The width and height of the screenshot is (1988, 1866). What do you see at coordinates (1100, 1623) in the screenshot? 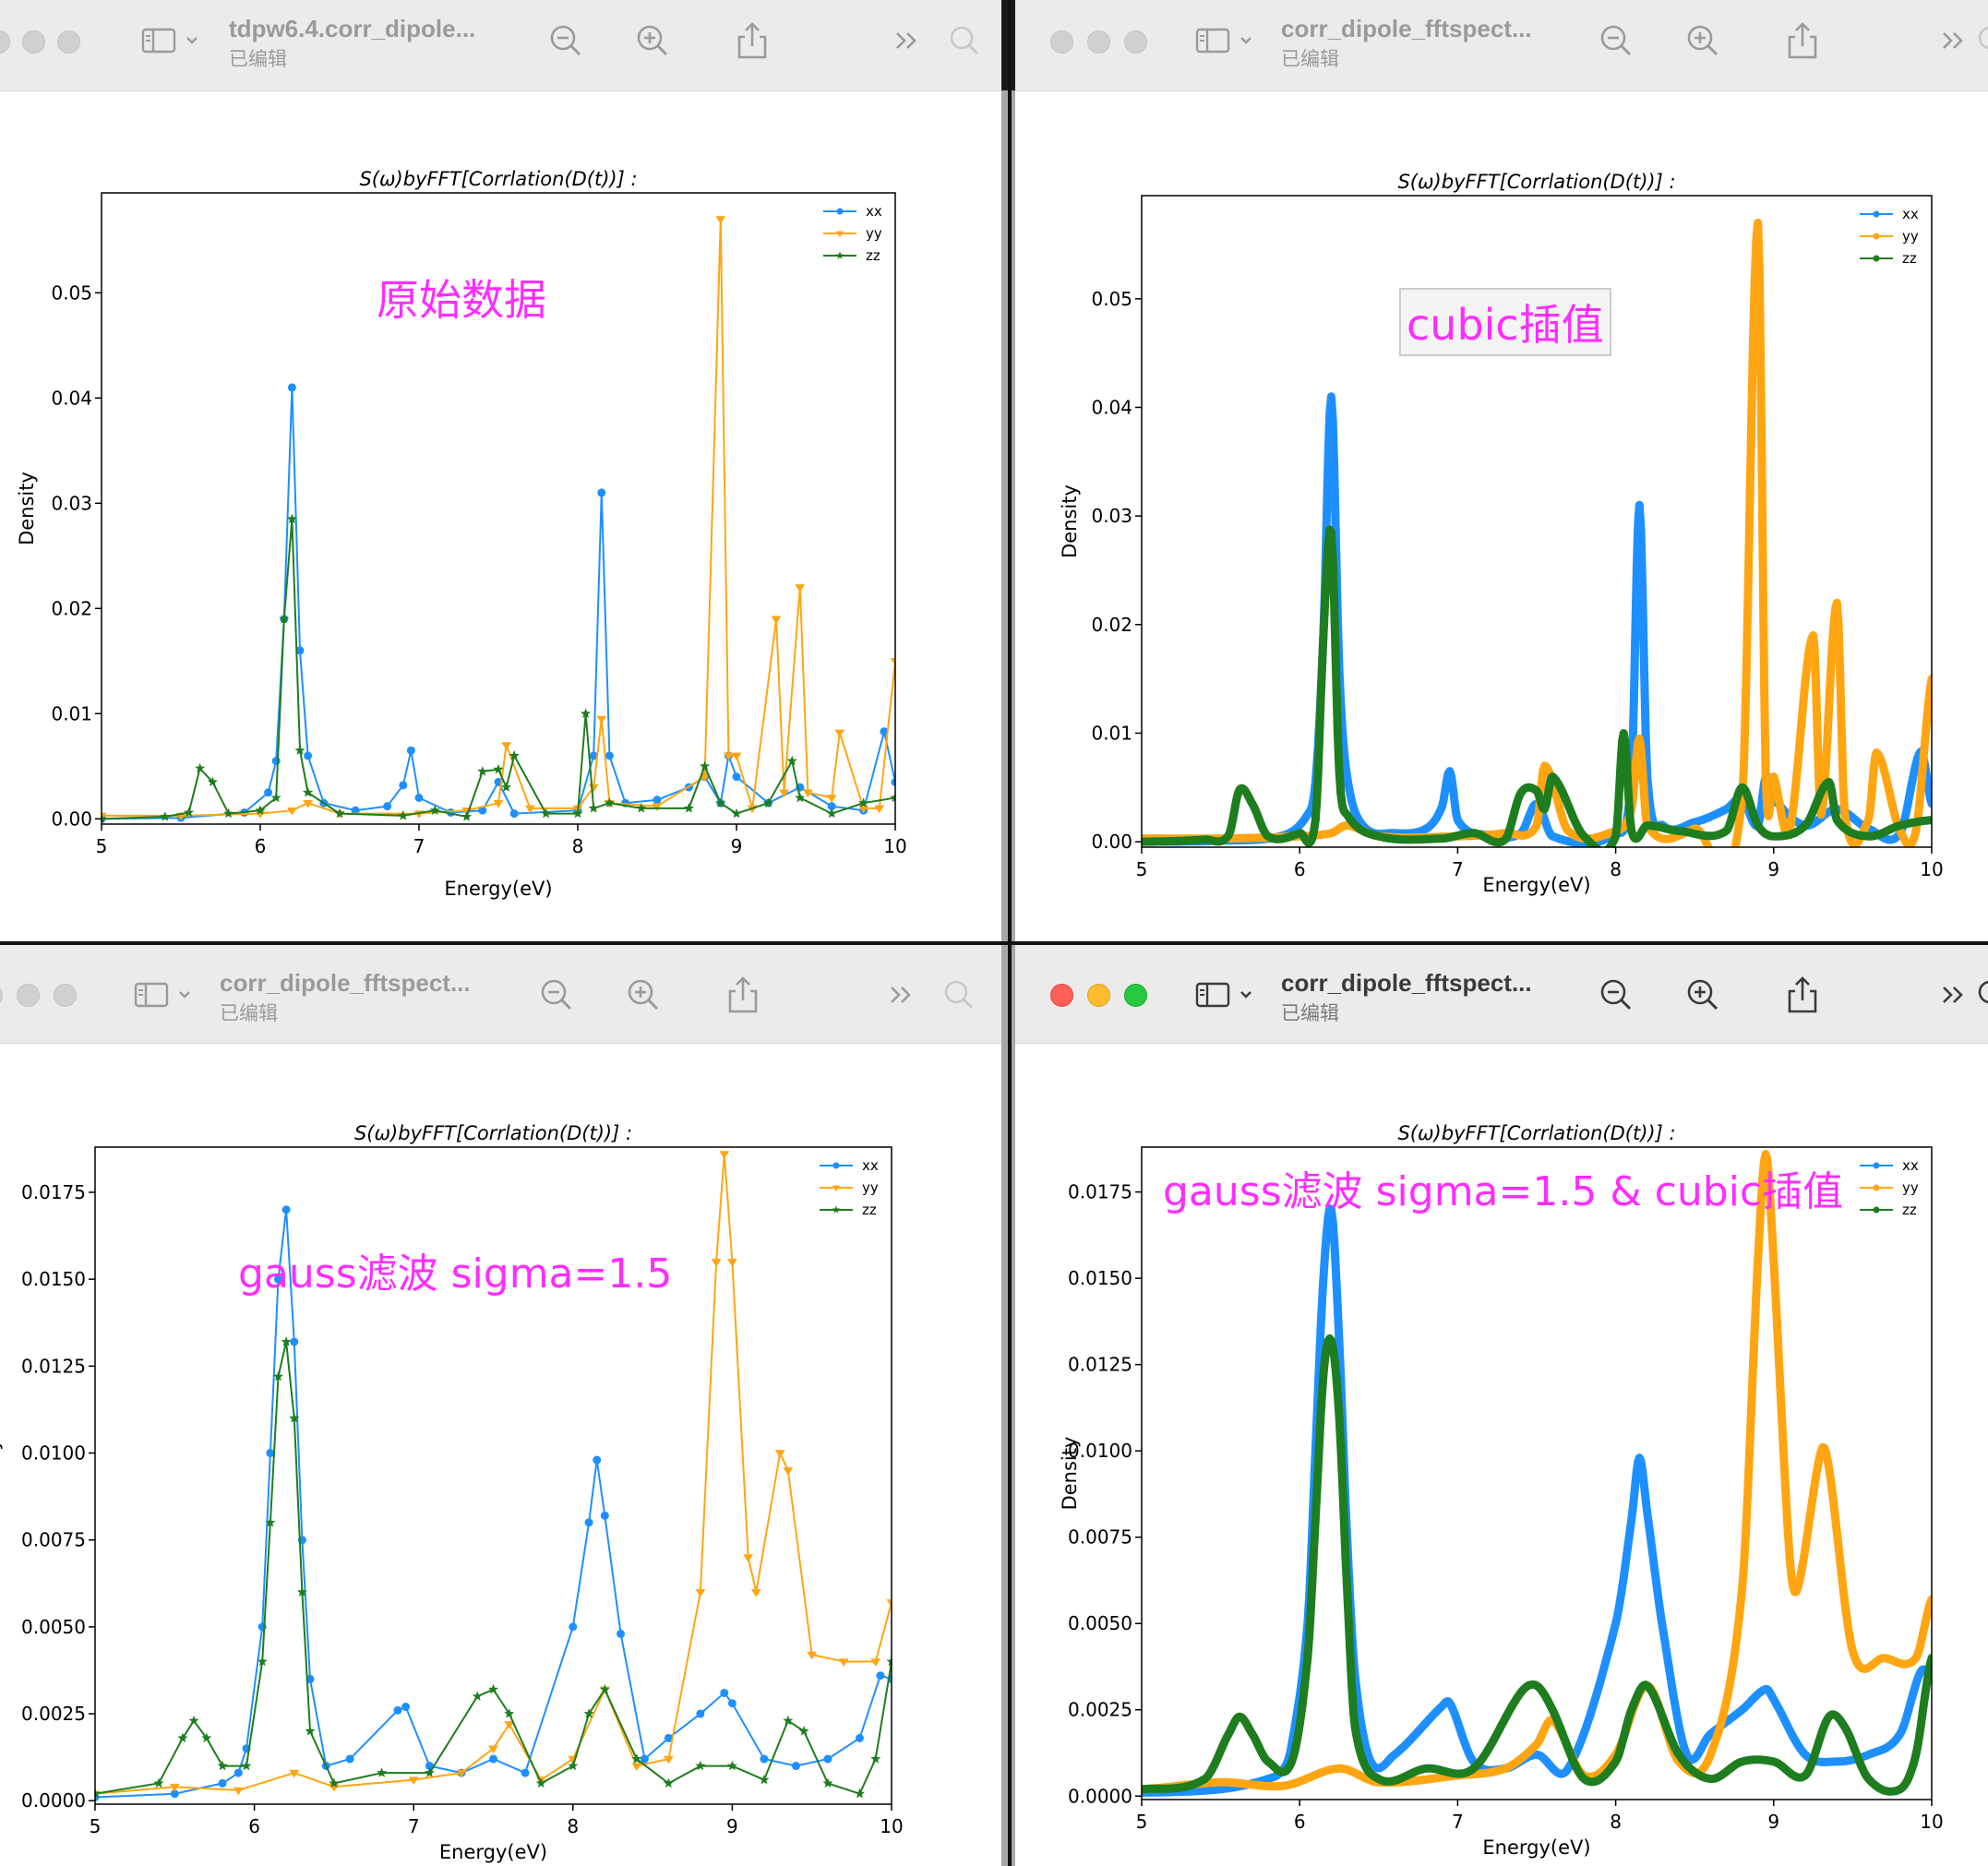
I see `y-tick-label: 0.0050` at bounding box center [1100, 1623].